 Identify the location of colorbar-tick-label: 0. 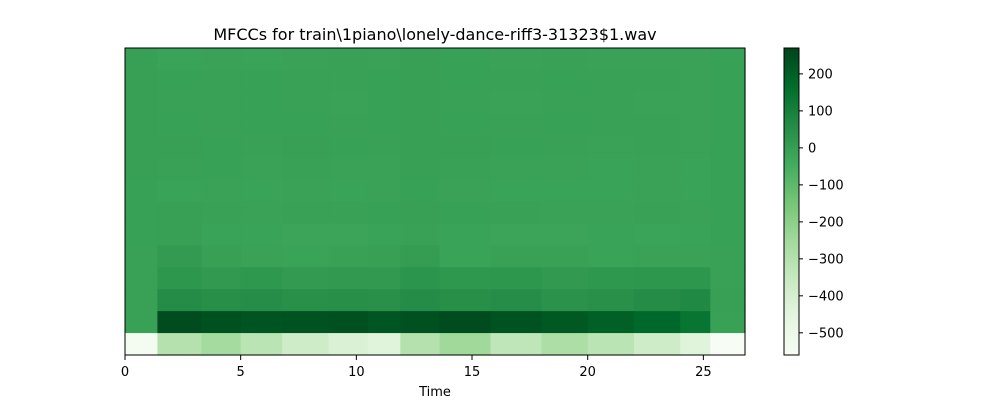
(812, 148).